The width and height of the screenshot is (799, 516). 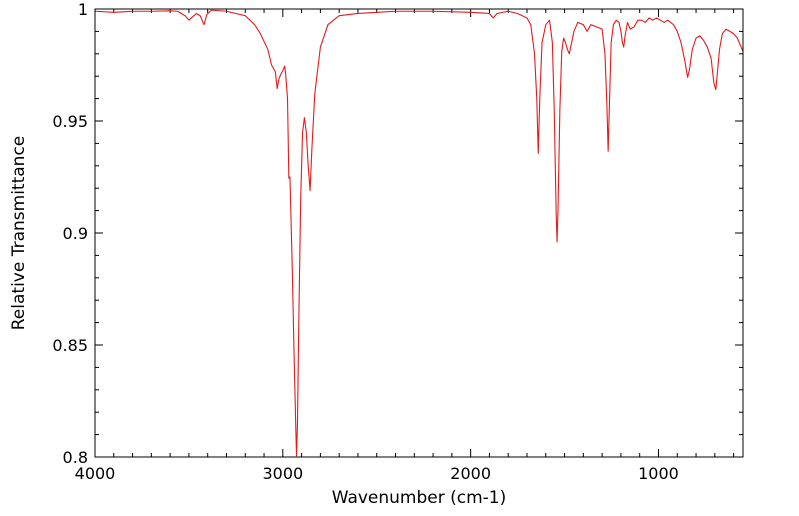 What do you see at coordinates (470, 473) in the screenshot?
I see `x-tick-label: 2000` at bounding box center [470, 473].